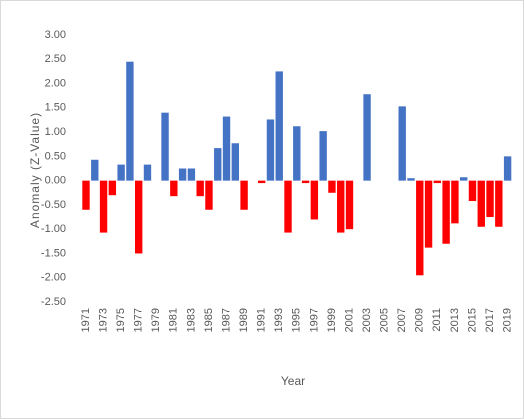  What do you see at coordinates (55, 35) in the screenshot?
I see `y-tick-label: 3.00` at bounding box center [55, 35].